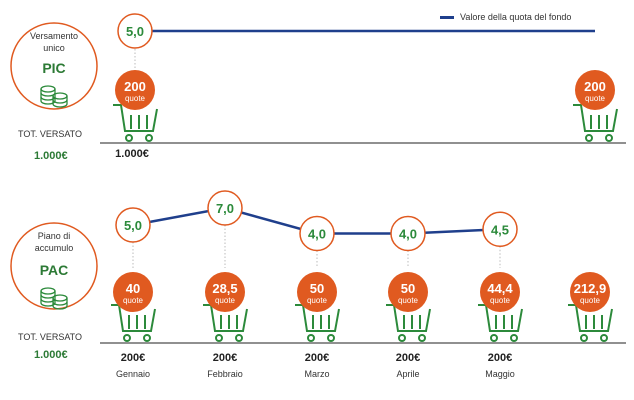 This screenshot has width=634, height=400. What do you see at coordinates (51, 156) in the screenshot?
I see `pic-tot-value: 1.000€` at bounding box center [51, 156].